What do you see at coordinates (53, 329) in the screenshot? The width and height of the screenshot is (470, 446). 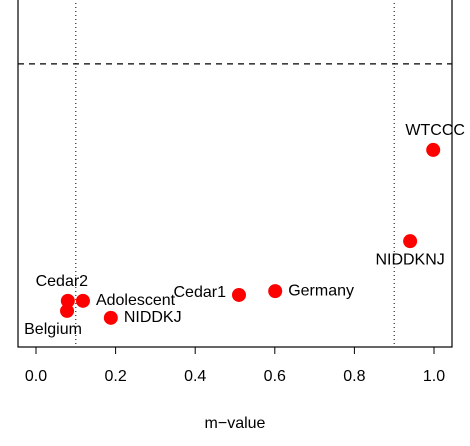 I see `point-label: Belgium` at bounding box center [53, 329].